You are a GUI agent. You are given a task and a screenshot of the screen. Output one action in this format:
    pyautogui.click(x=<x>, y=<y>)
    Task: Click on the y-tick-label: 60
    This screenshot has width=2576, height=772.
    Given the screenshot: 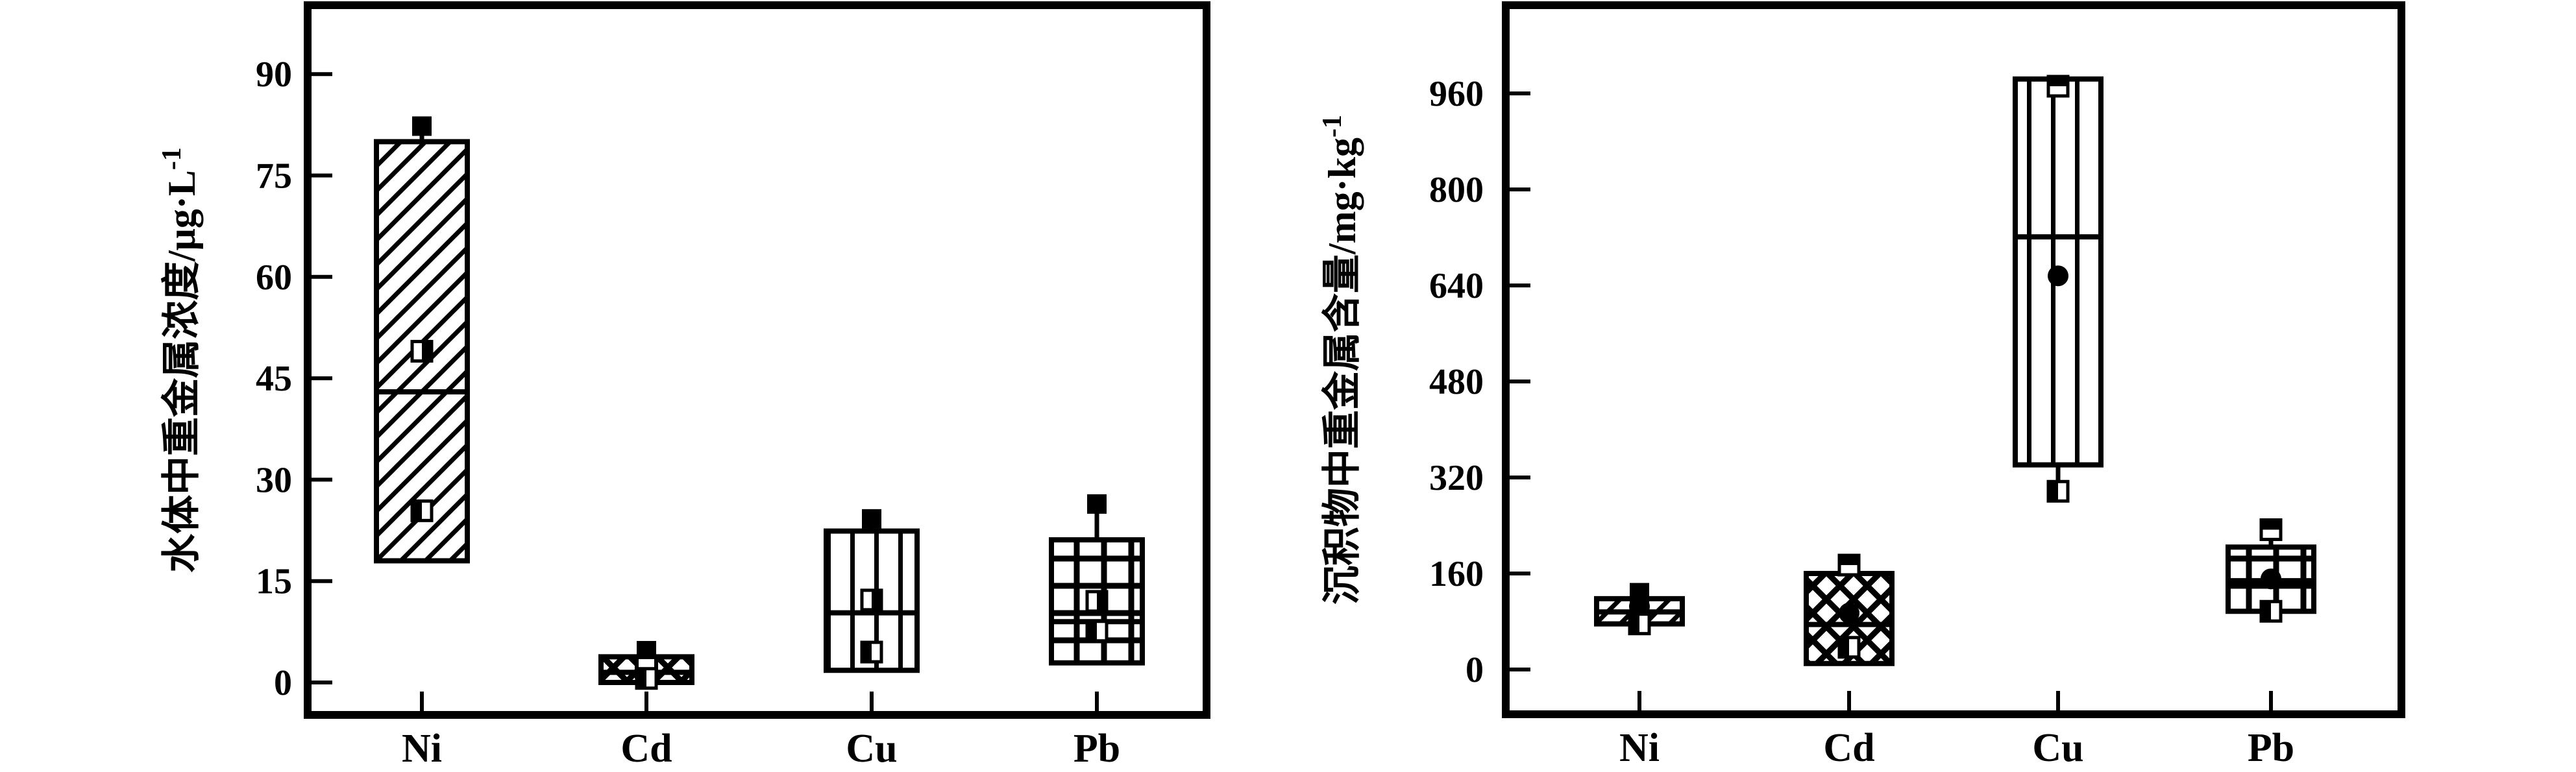 What is the action you would take?
    pyautogui.click(x=274, y=278)
    